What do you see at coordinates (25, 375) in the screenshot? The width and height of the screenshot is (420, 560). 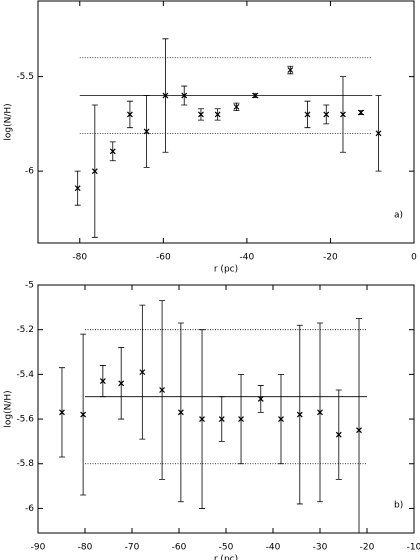 I see `y-tick-label: -5.4` at bounding box center [25, 375].